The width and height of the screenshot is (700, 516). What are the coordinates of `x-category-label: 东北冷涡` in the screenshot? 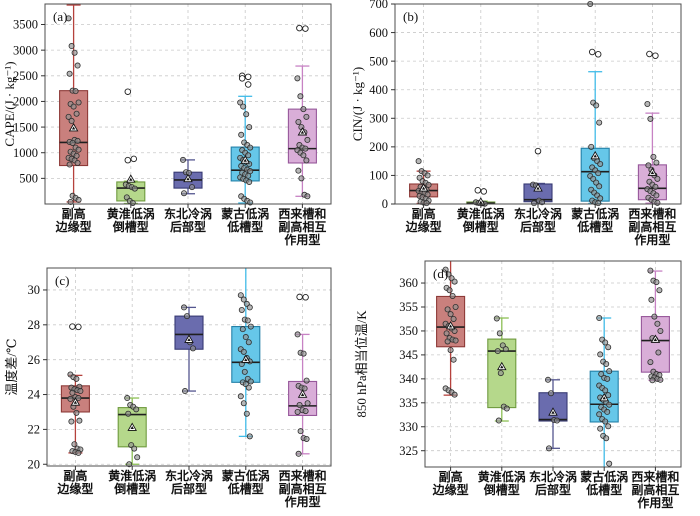 It's located at (189, 475).